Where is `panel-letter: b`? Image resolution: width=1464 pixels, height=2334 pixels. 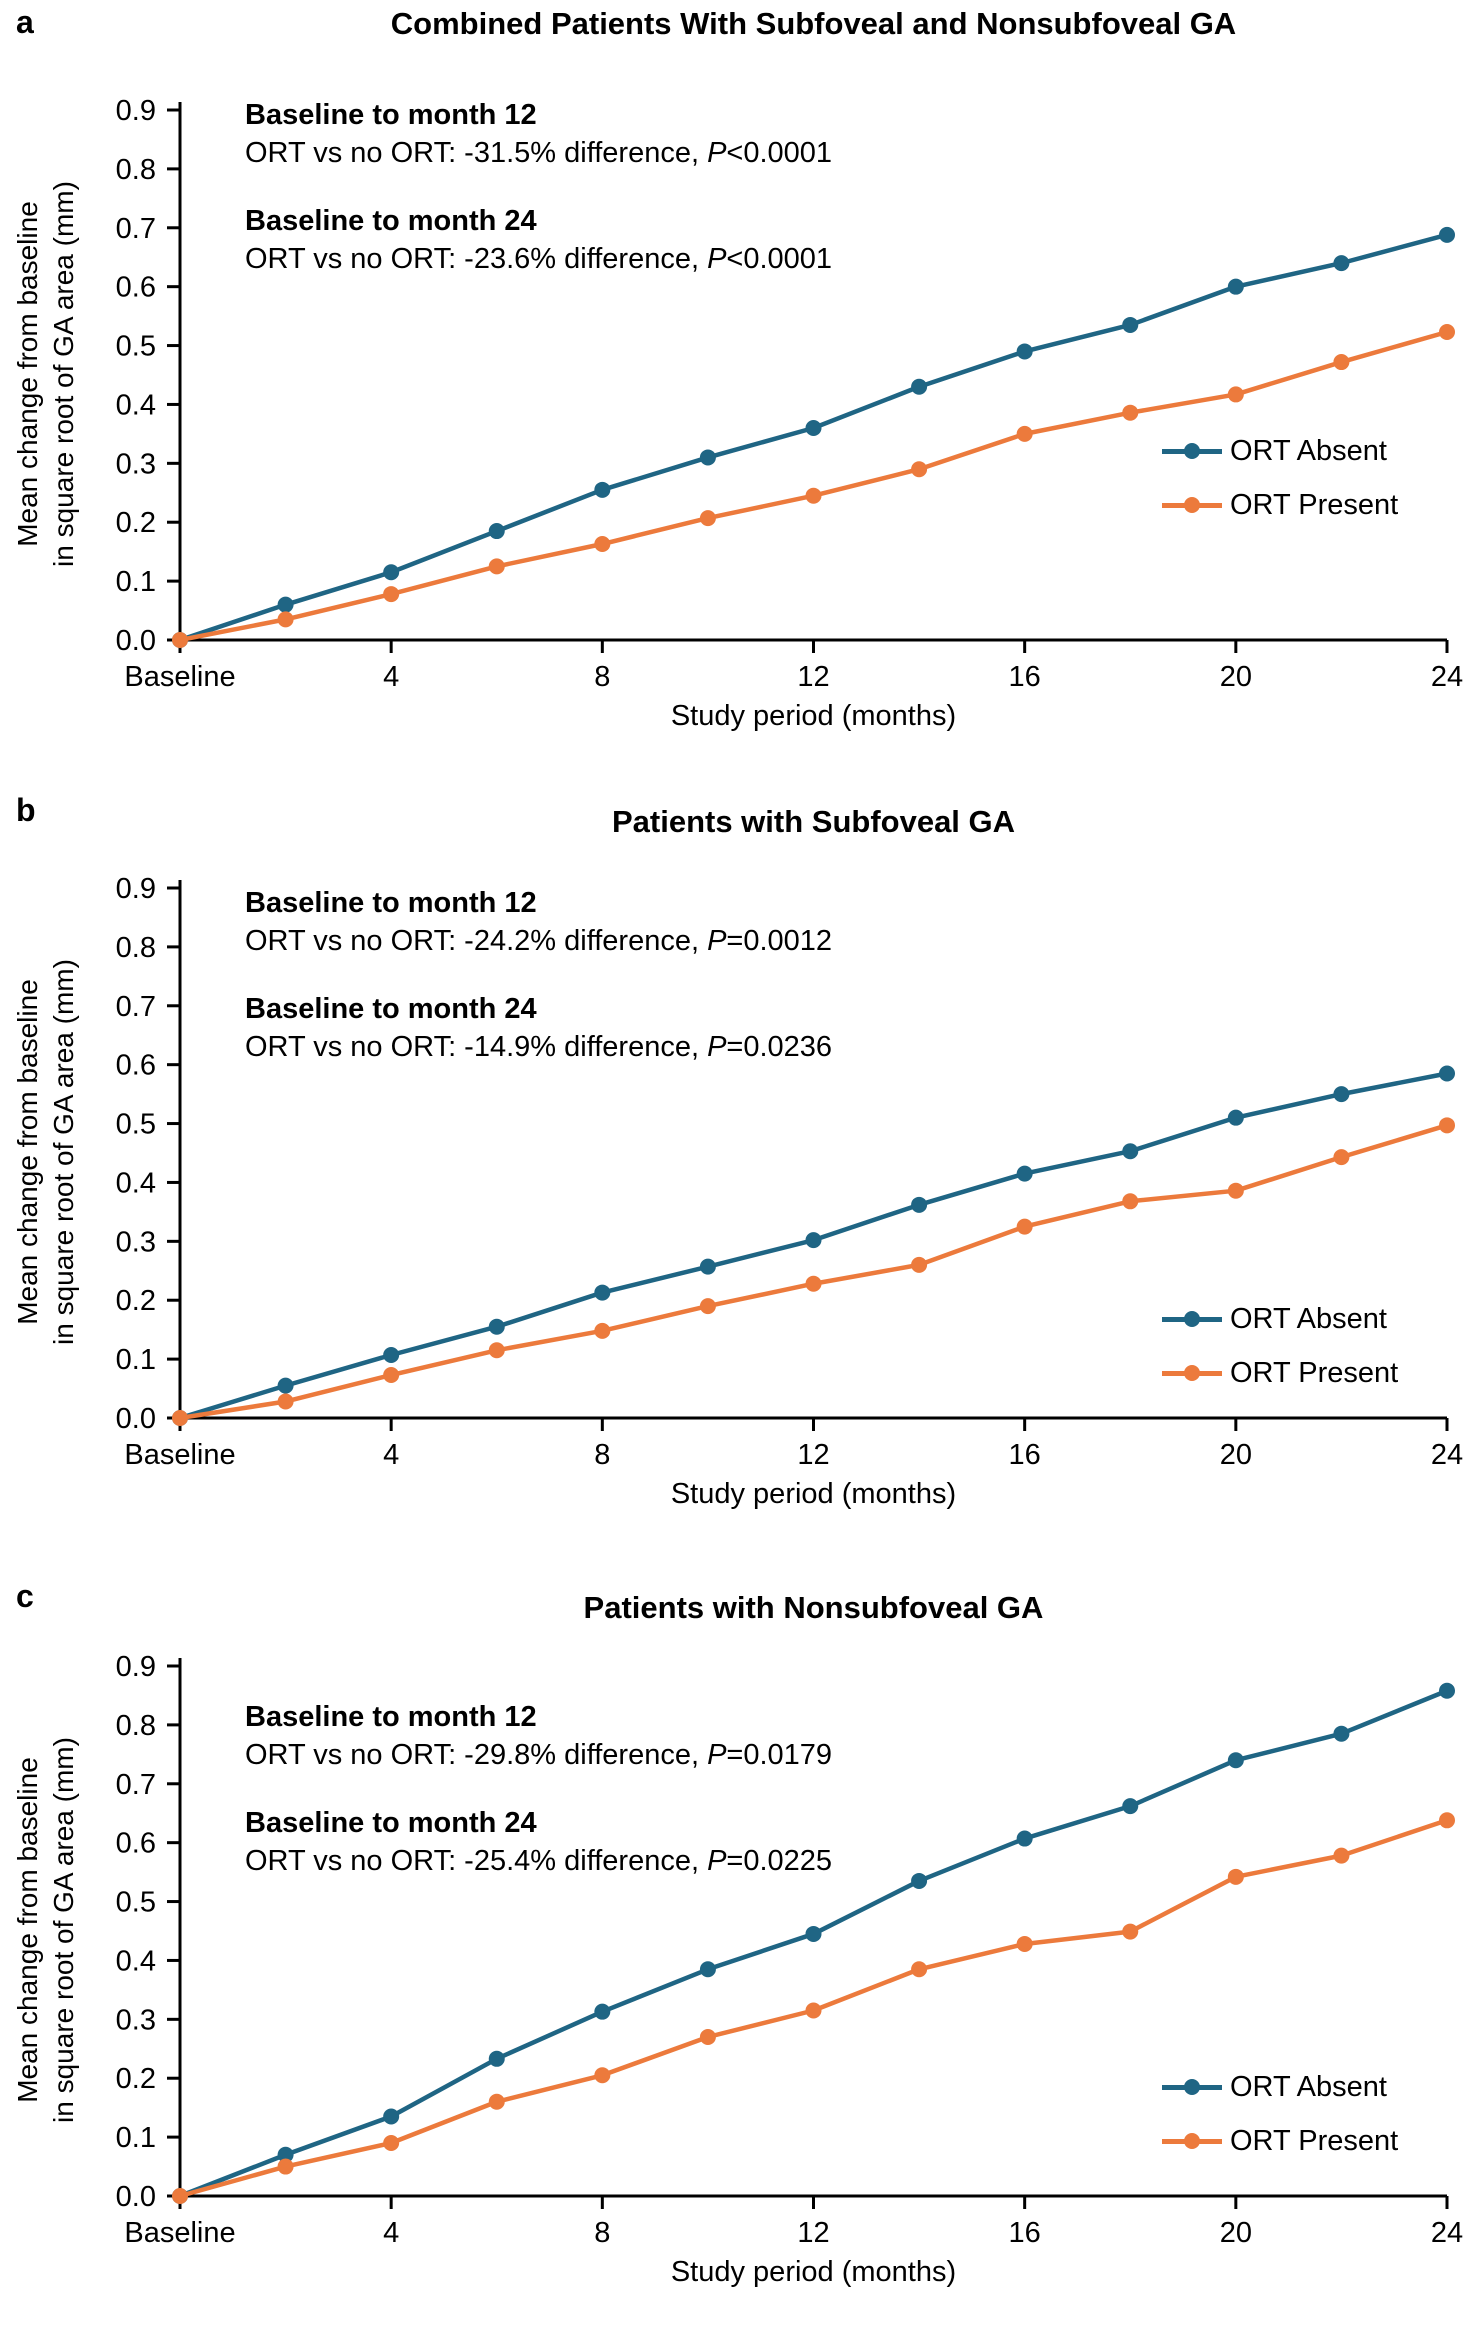
panel-letter: b is located at coordinates (26, 810).